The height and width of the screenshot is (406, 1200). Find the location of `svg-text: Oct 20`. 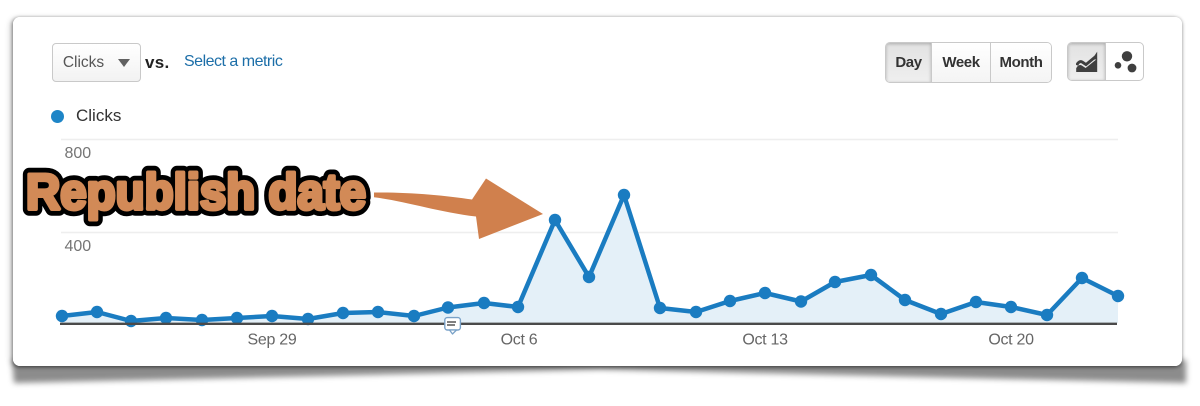

svg-text: Oct 20 is located at coordinates (1011, 340).